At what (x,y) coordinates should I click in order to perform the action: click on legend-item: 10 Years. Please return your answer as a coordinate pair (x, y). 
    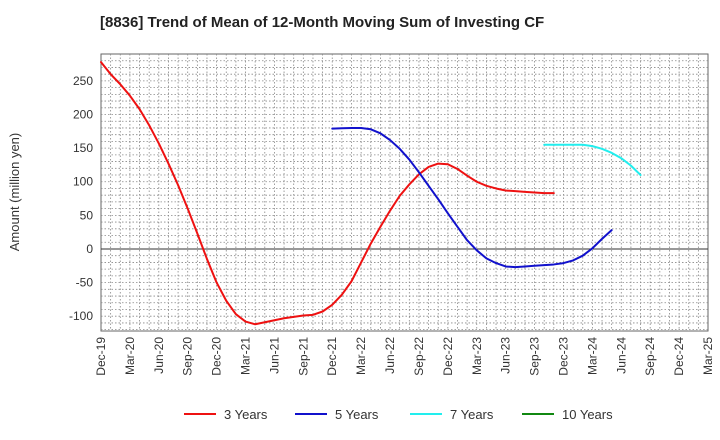
    Looking at the image, I should click on (567, 414).